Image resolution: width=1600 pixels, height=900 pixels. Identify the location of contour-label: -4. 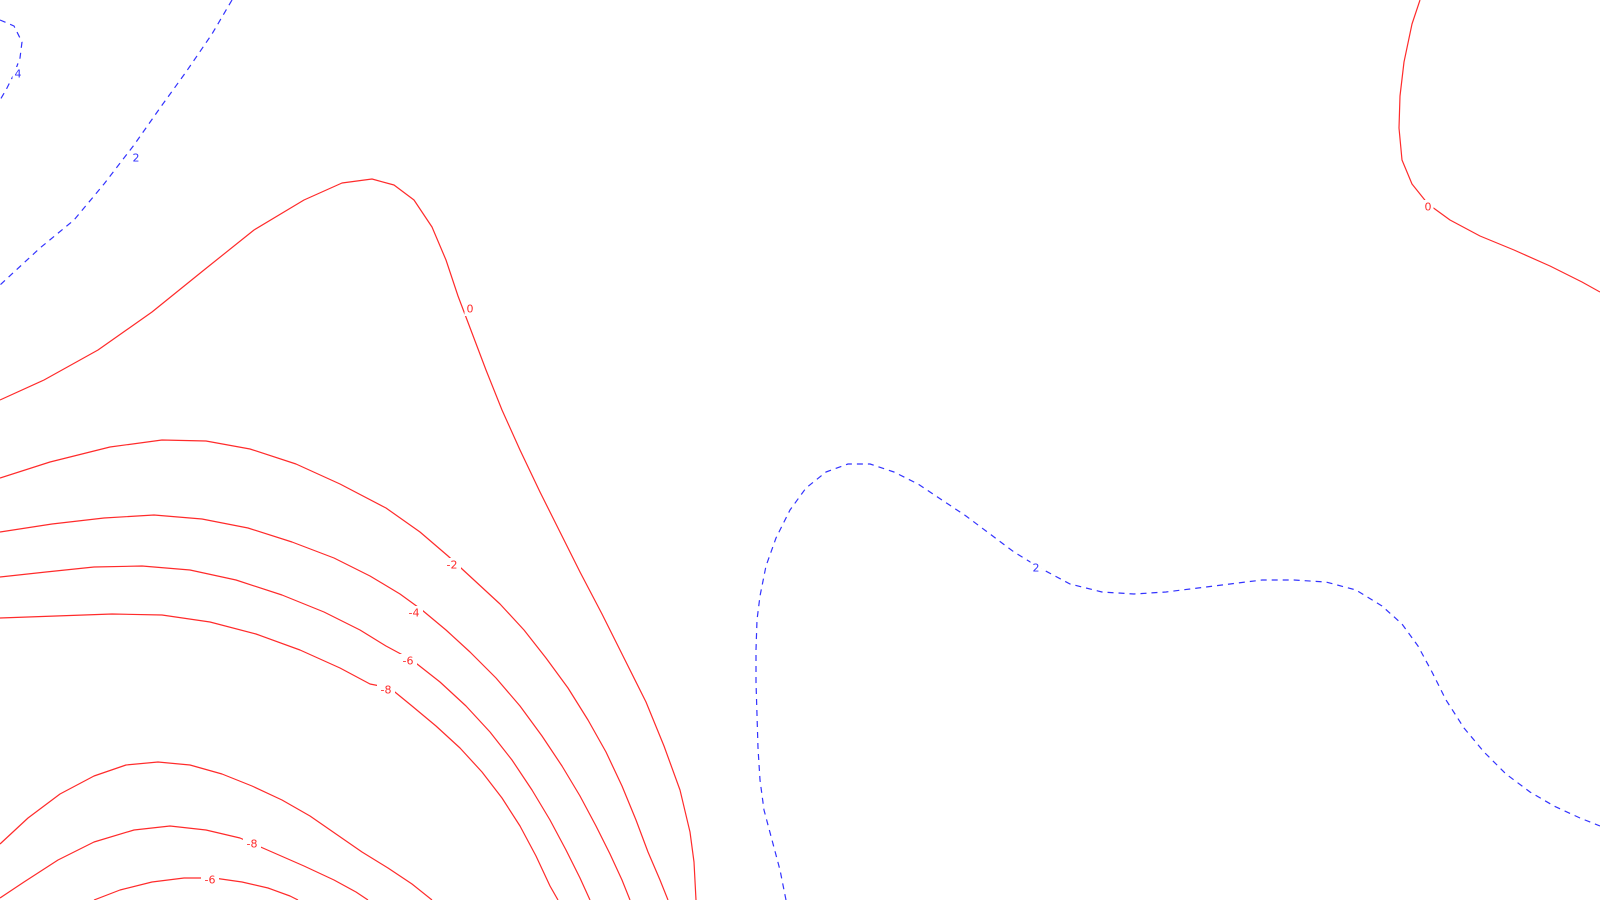
(414, 613).